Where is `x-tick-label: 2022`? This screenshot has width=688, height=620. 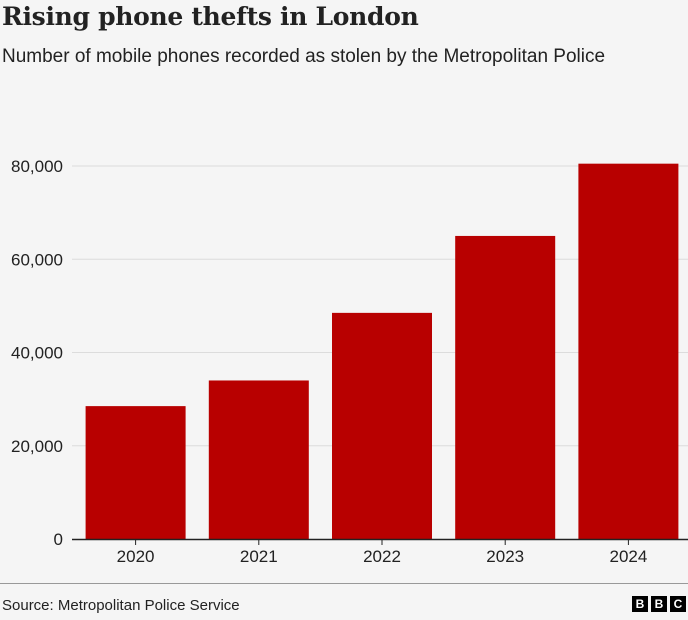
x-tick-label: 2022 is located at coordinates (382, 556).